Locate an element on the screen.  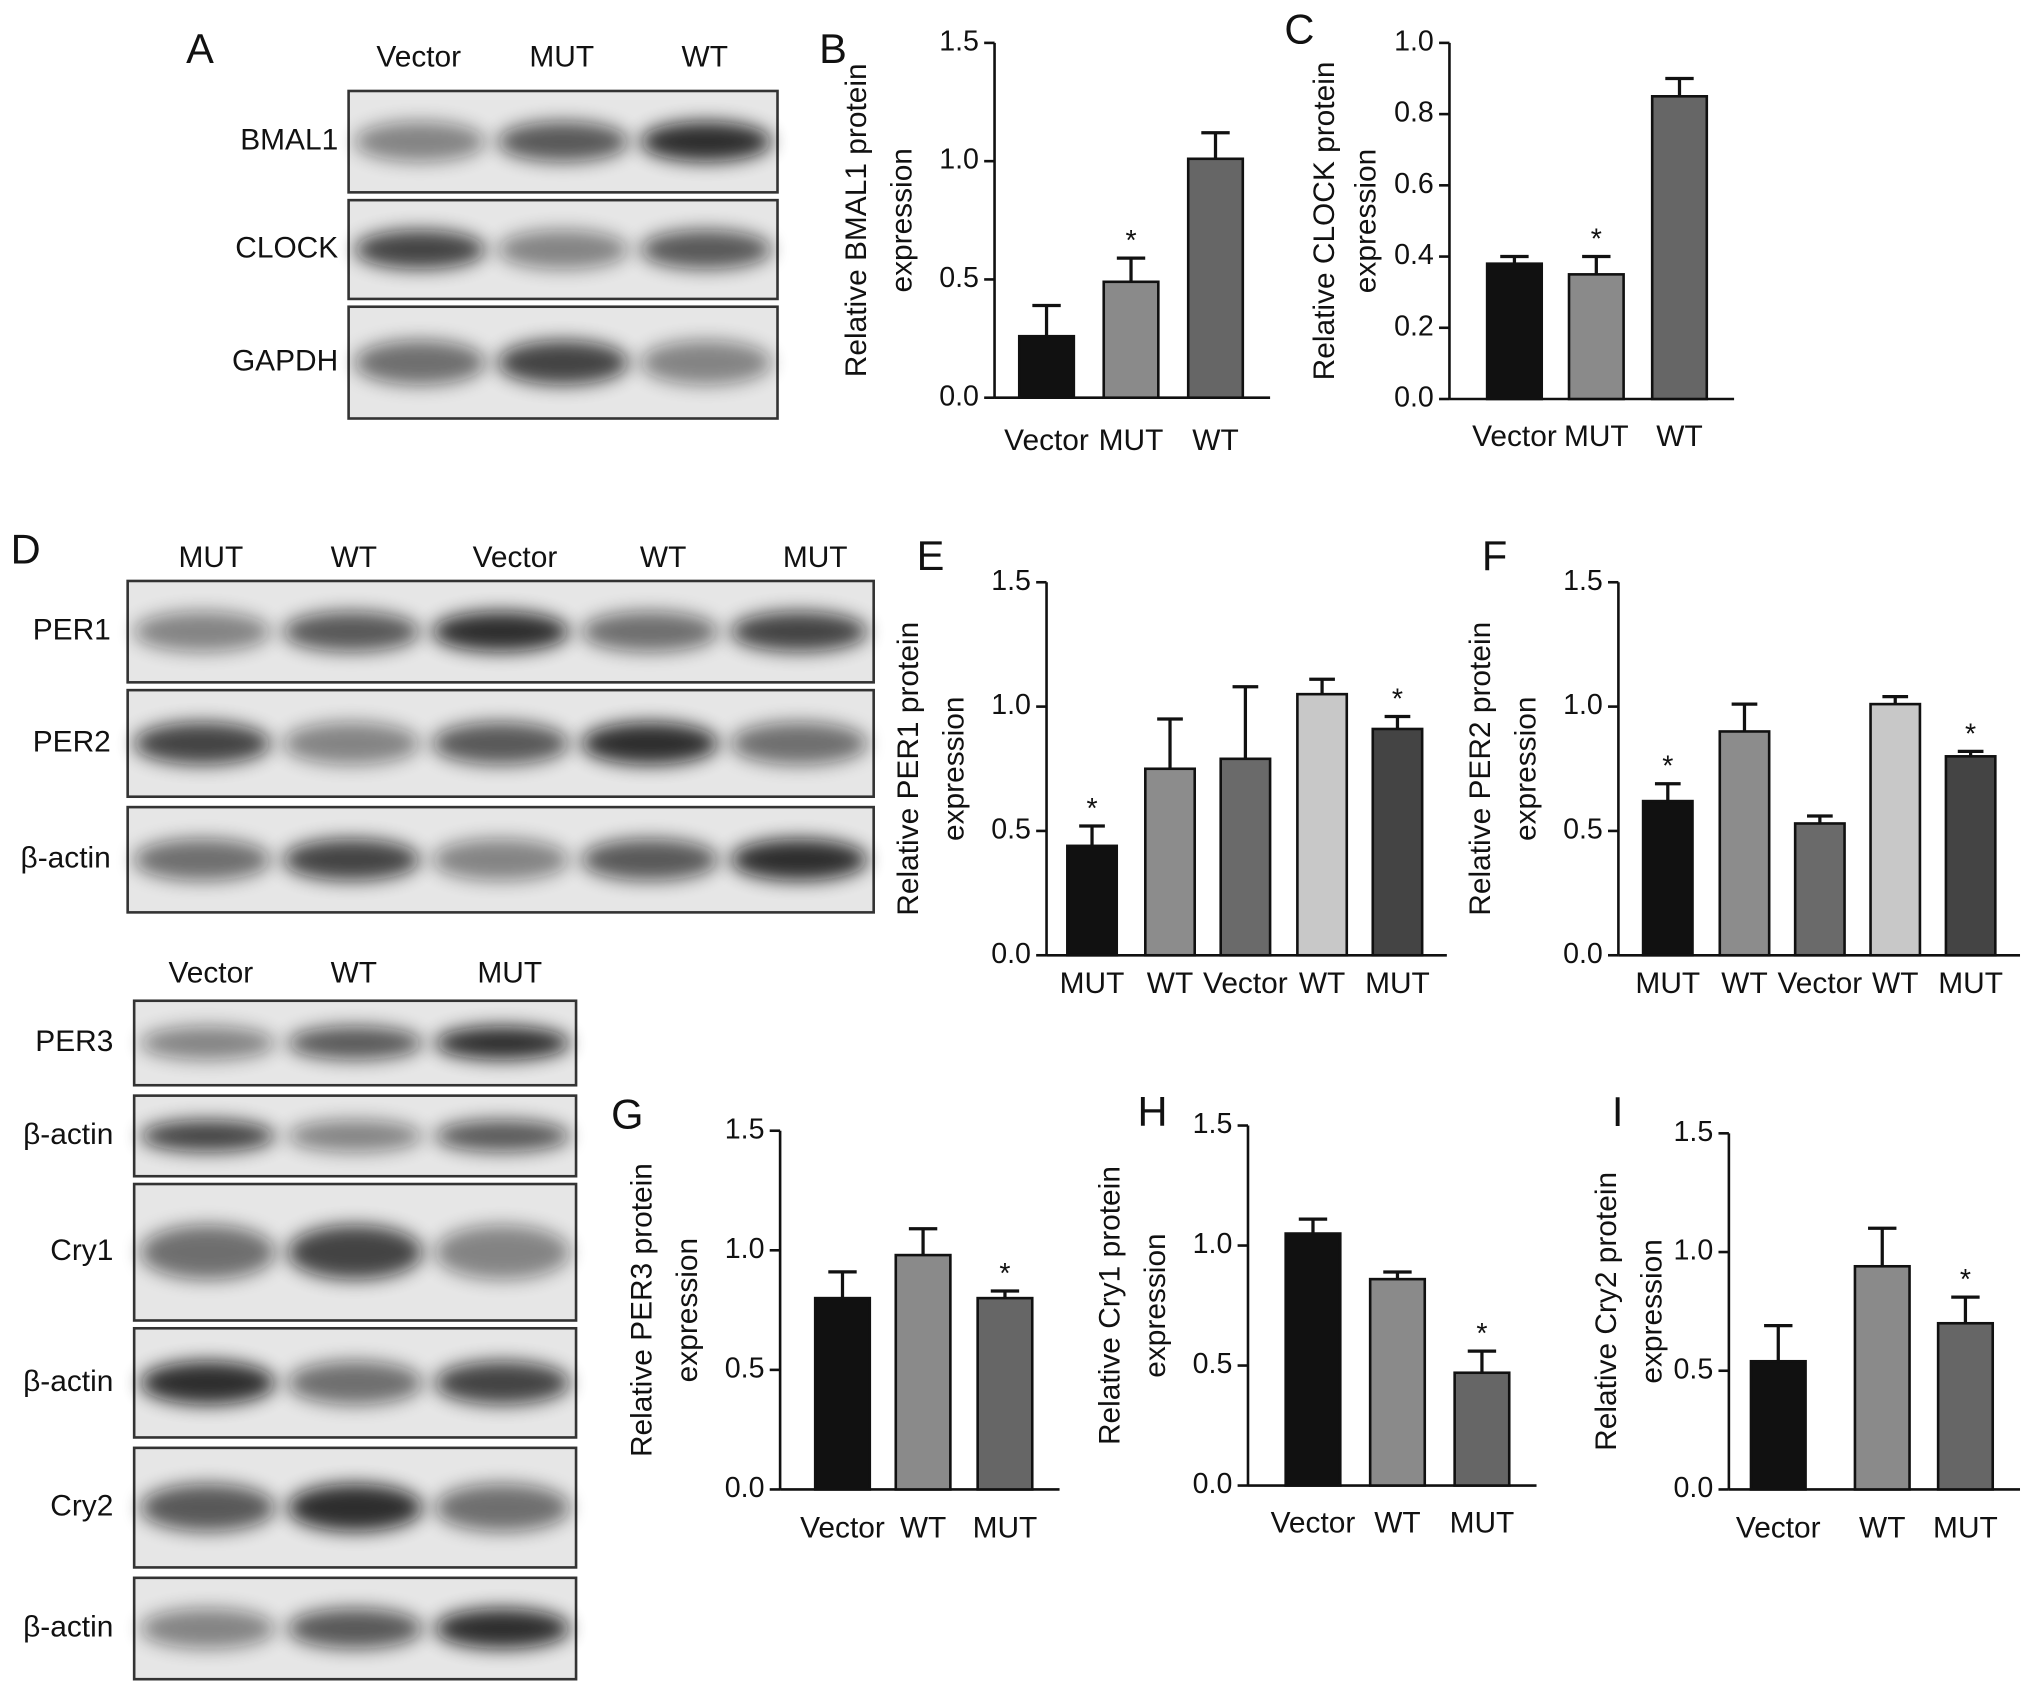
y-axis-label: Relative BMAL1 protein is located at coordinates (856, 220).